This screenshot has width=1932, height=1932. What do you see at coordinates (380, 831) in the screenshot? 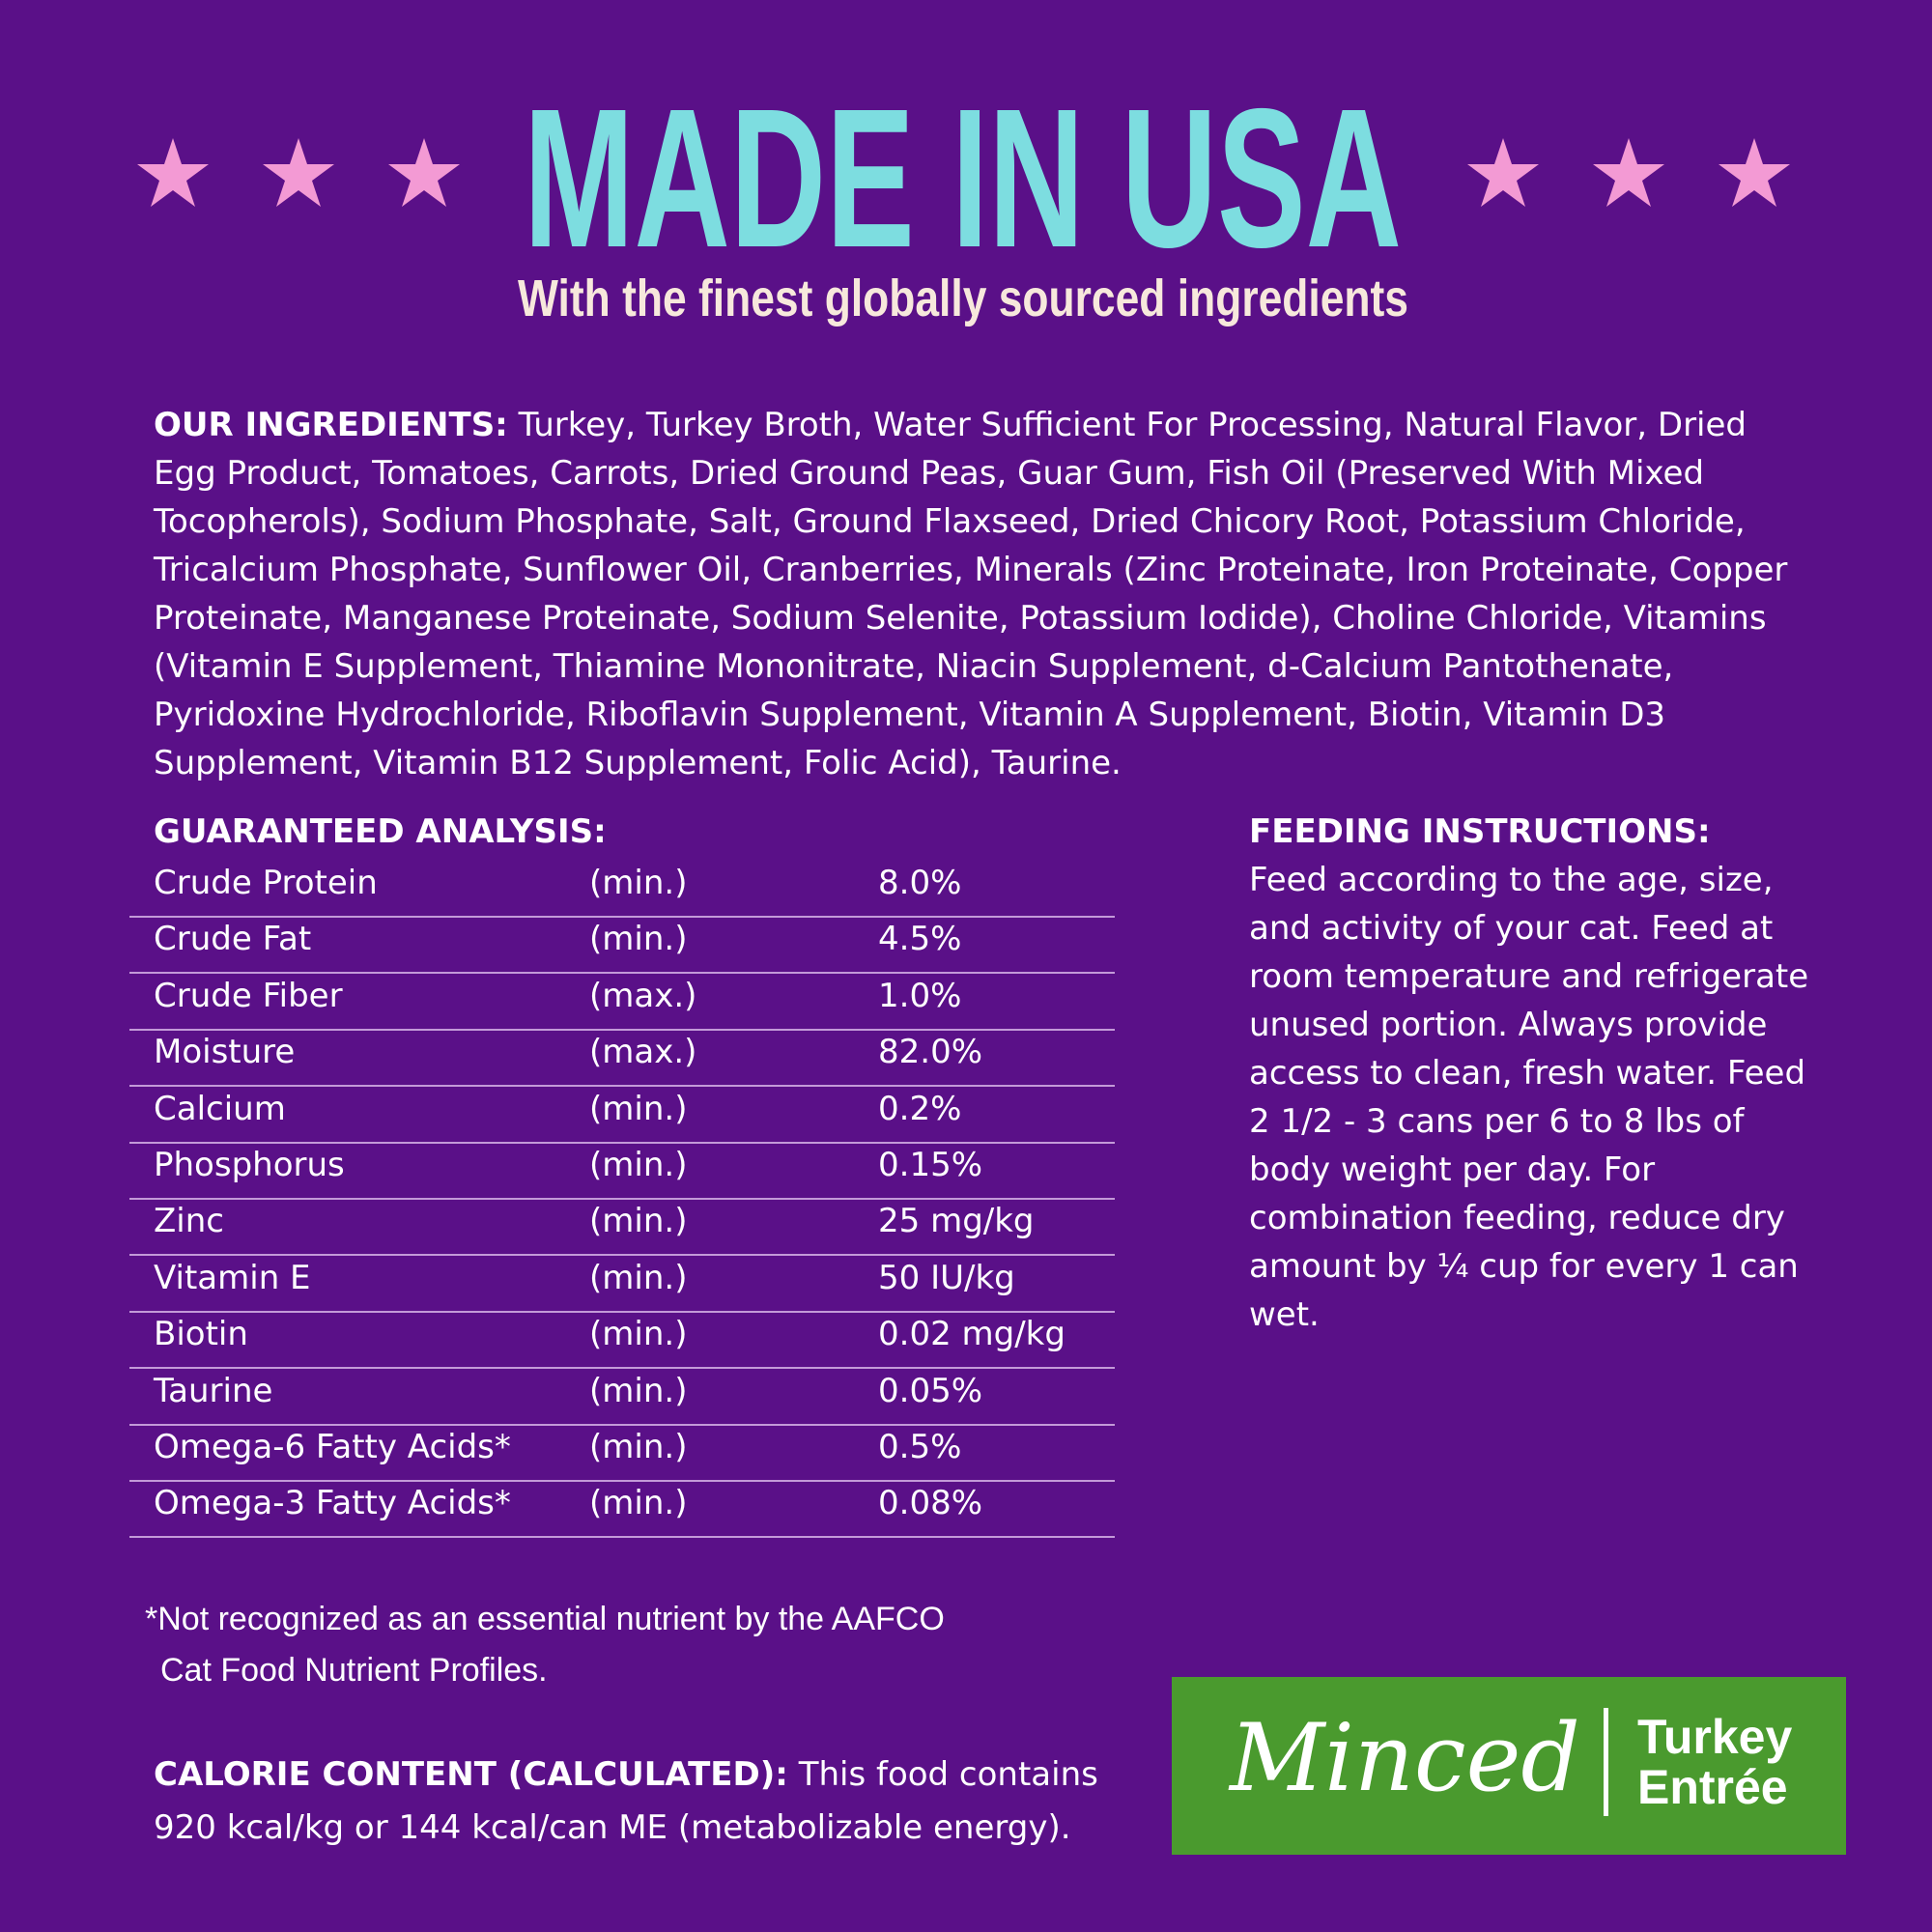
I see `analysis-heading: GUARANTEED ANALYSIS:` at bounding box center [380, 831].